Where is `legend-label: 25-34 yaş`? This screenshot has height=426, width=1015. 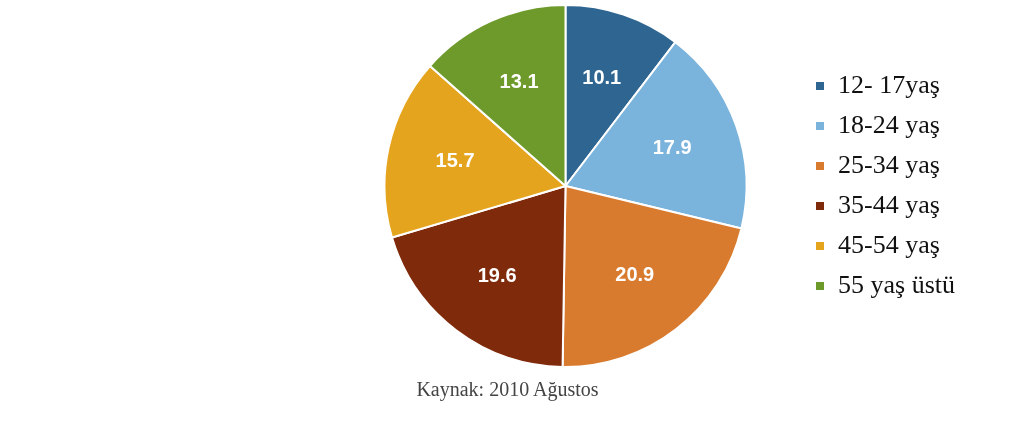
legend-label: 25-34 yaş is located at coordinates (889, 164).